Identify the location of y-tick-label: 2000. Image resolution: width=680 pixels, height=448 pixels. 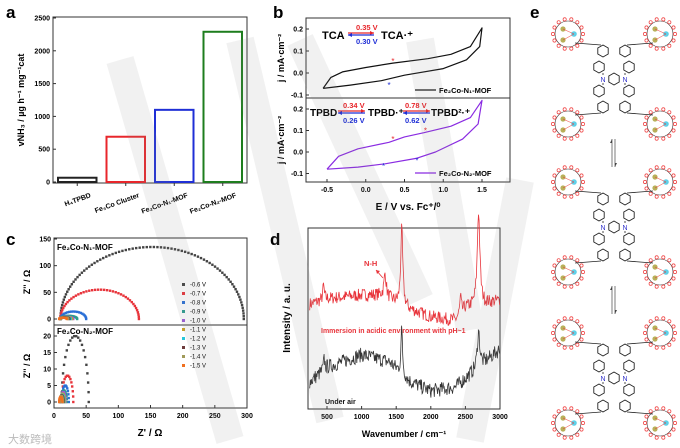
(42, 51).